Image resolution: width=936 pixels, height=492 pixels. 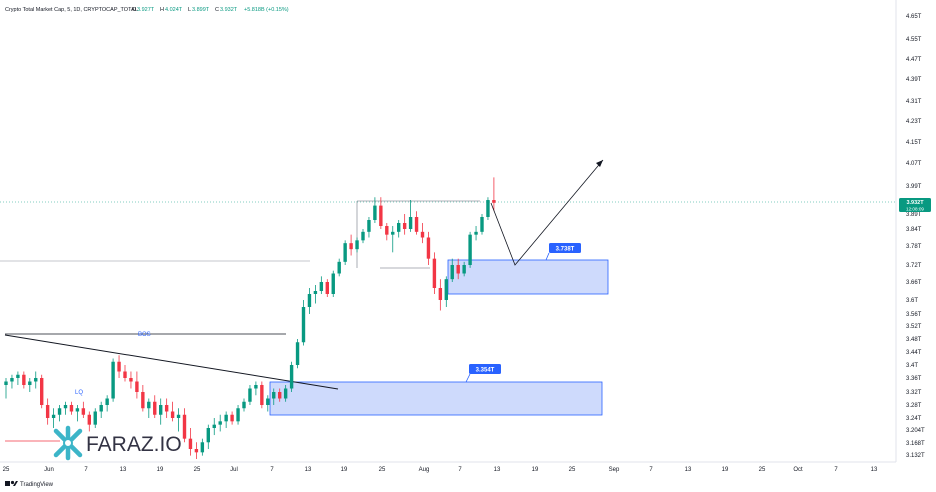 What do you see at coordinates (914, 40) in the screenshot?
I see `price-tick-label: 4.55T` at bounding box center [914, 40].